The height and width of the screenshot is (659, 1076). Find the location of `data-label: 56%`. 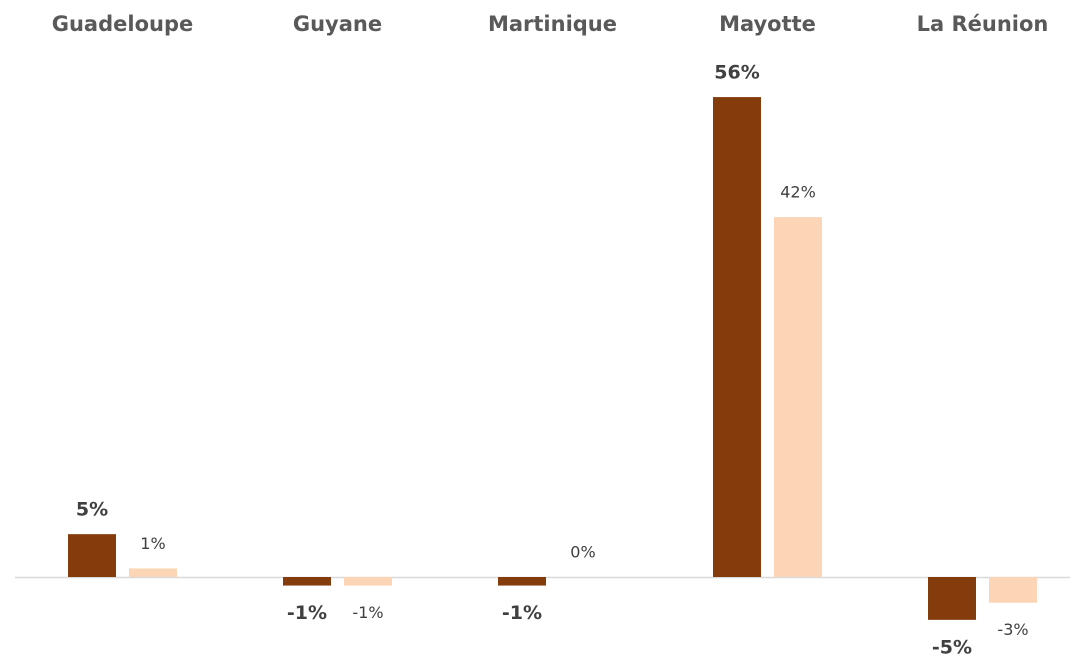

data-label: 56% is located at coordinates (736, 73).